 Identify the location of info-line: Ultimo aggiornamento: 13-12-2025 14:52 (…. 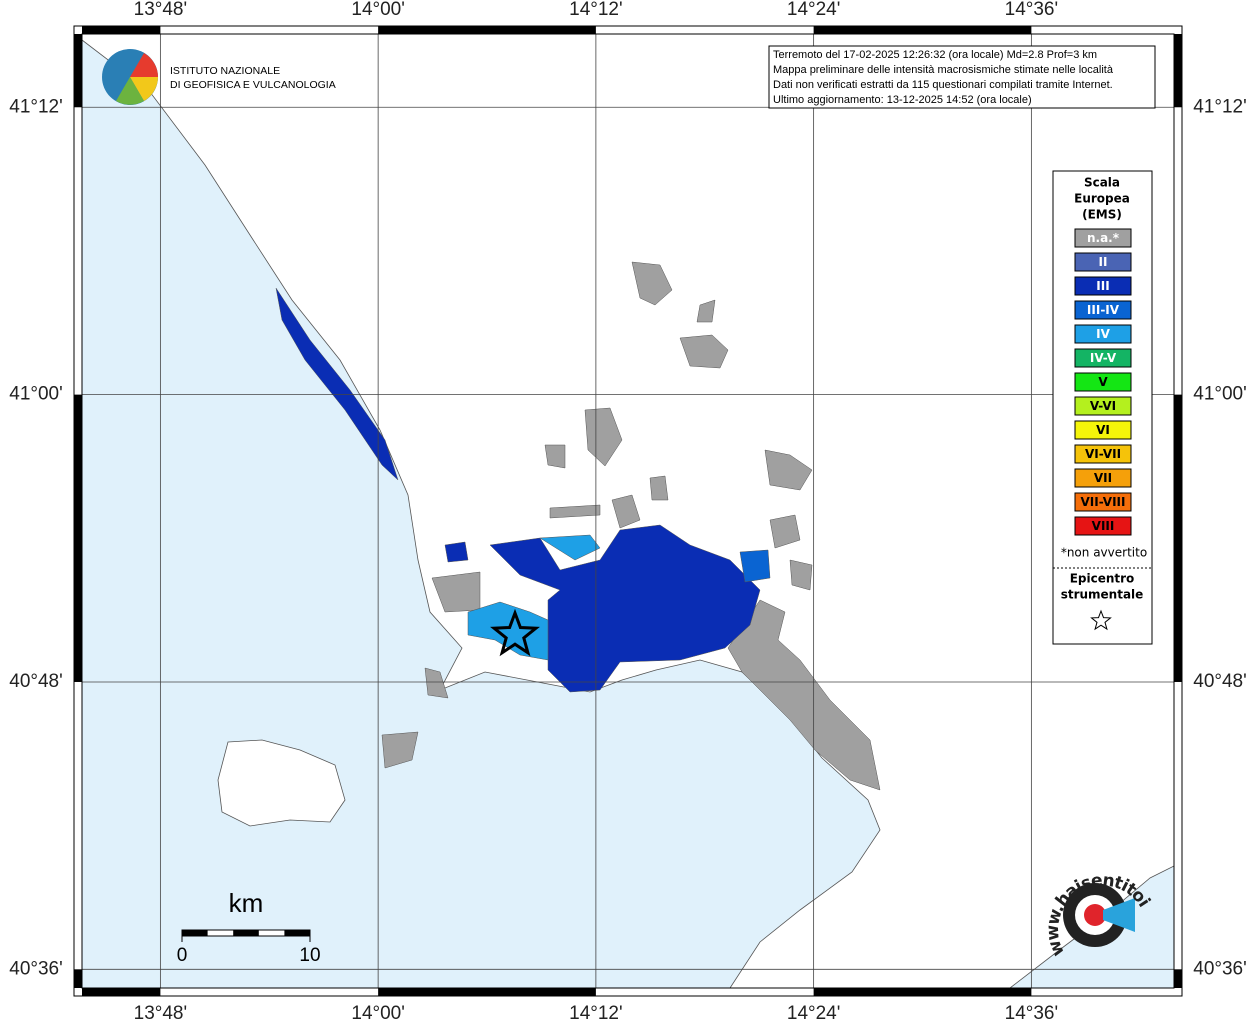
(902, 100).